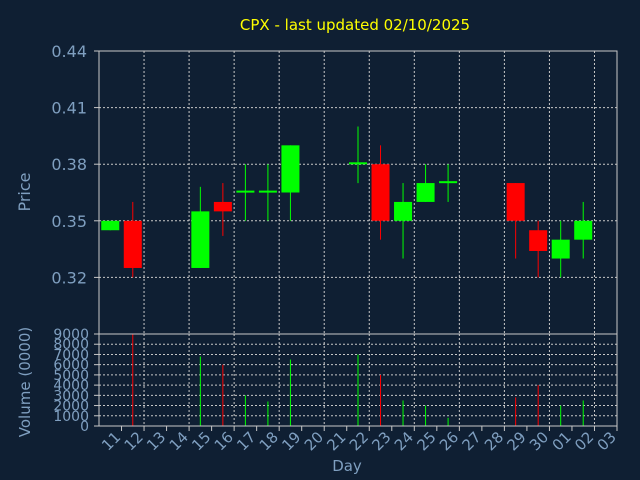 This screenshot has height=480, width=640. I want to click on chart-title: CPX - last updated 02/10/2025, so click(355, 25).